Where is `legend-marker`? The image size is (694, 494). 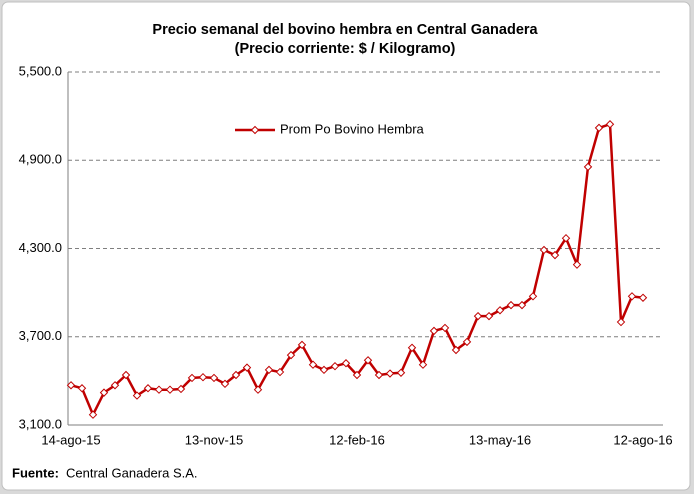 legend-marker is located at coordinates (255, 130).